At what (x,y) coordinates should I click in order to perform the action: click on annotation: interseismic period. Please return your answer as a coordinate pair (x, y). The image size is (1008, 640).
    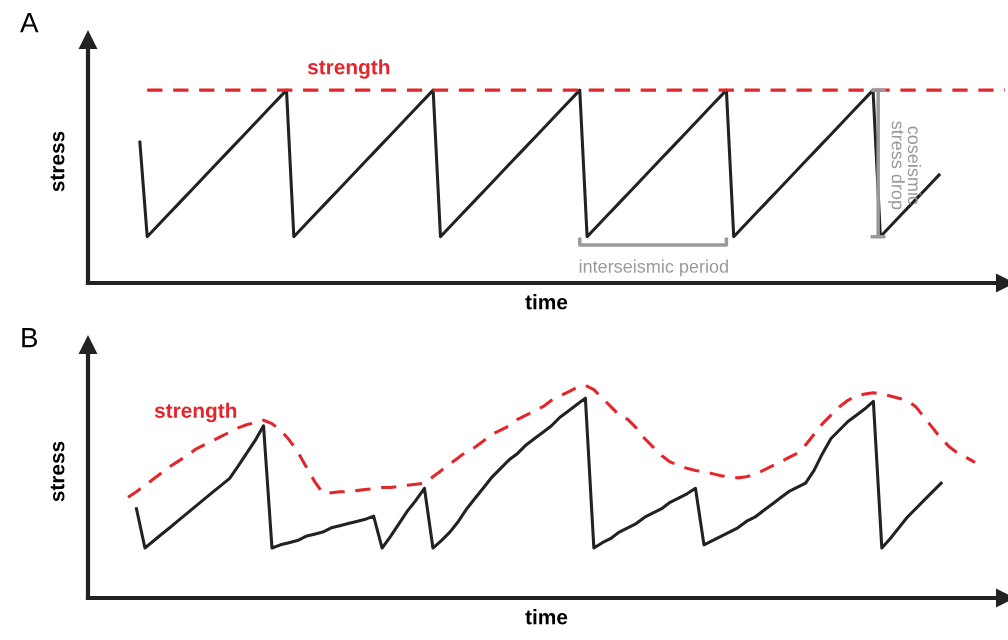
    Looking at the image, I should click on (653, 268).